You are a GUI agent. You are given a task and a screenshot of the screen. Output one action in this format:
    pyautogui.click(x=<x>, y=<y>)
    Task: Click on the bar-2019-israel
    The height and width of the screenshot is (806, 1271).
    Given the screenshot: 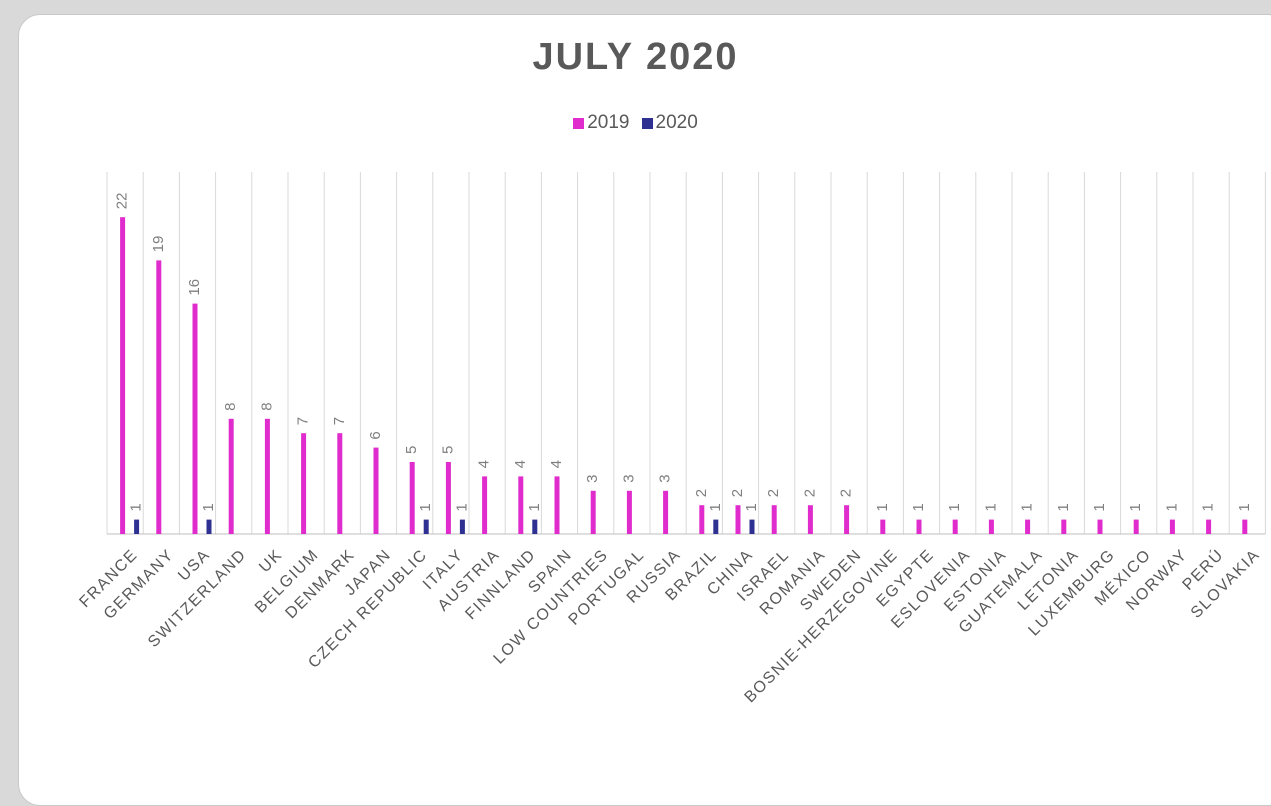 What is the action you would take?
    pyautogui.click(x=774, y=519)
    